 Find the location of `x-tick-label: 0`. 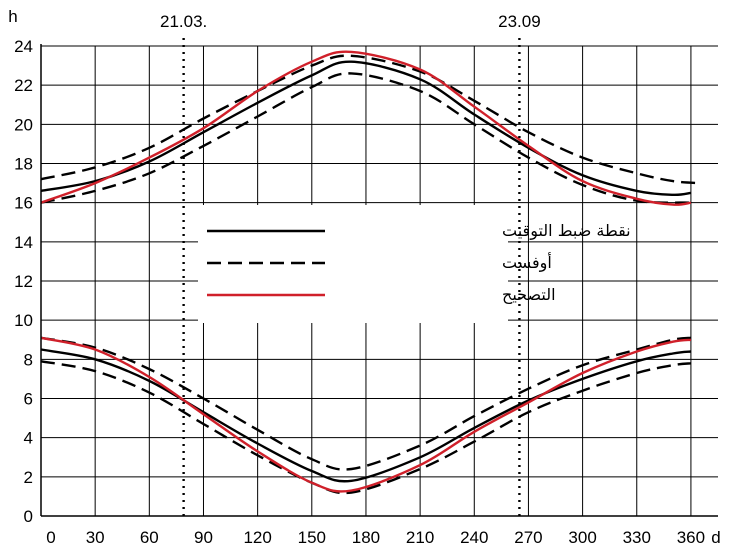

x-tick-label: 0 is located at coordinates (50, 537).